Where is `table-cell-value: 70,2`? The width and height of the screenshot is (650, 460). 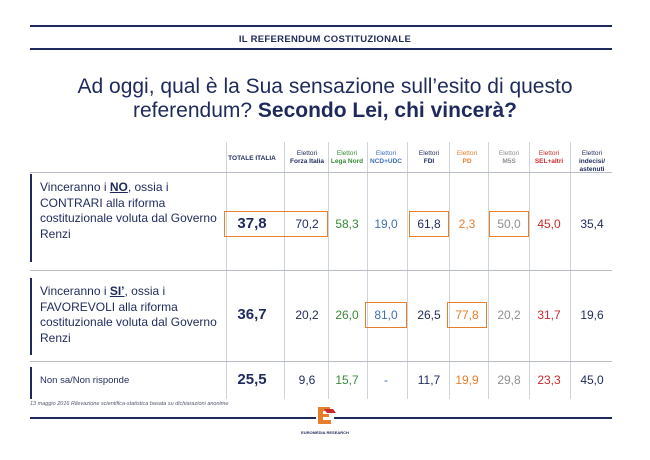
table-cell-value: 70,2 is located at coordinates (307, 224).